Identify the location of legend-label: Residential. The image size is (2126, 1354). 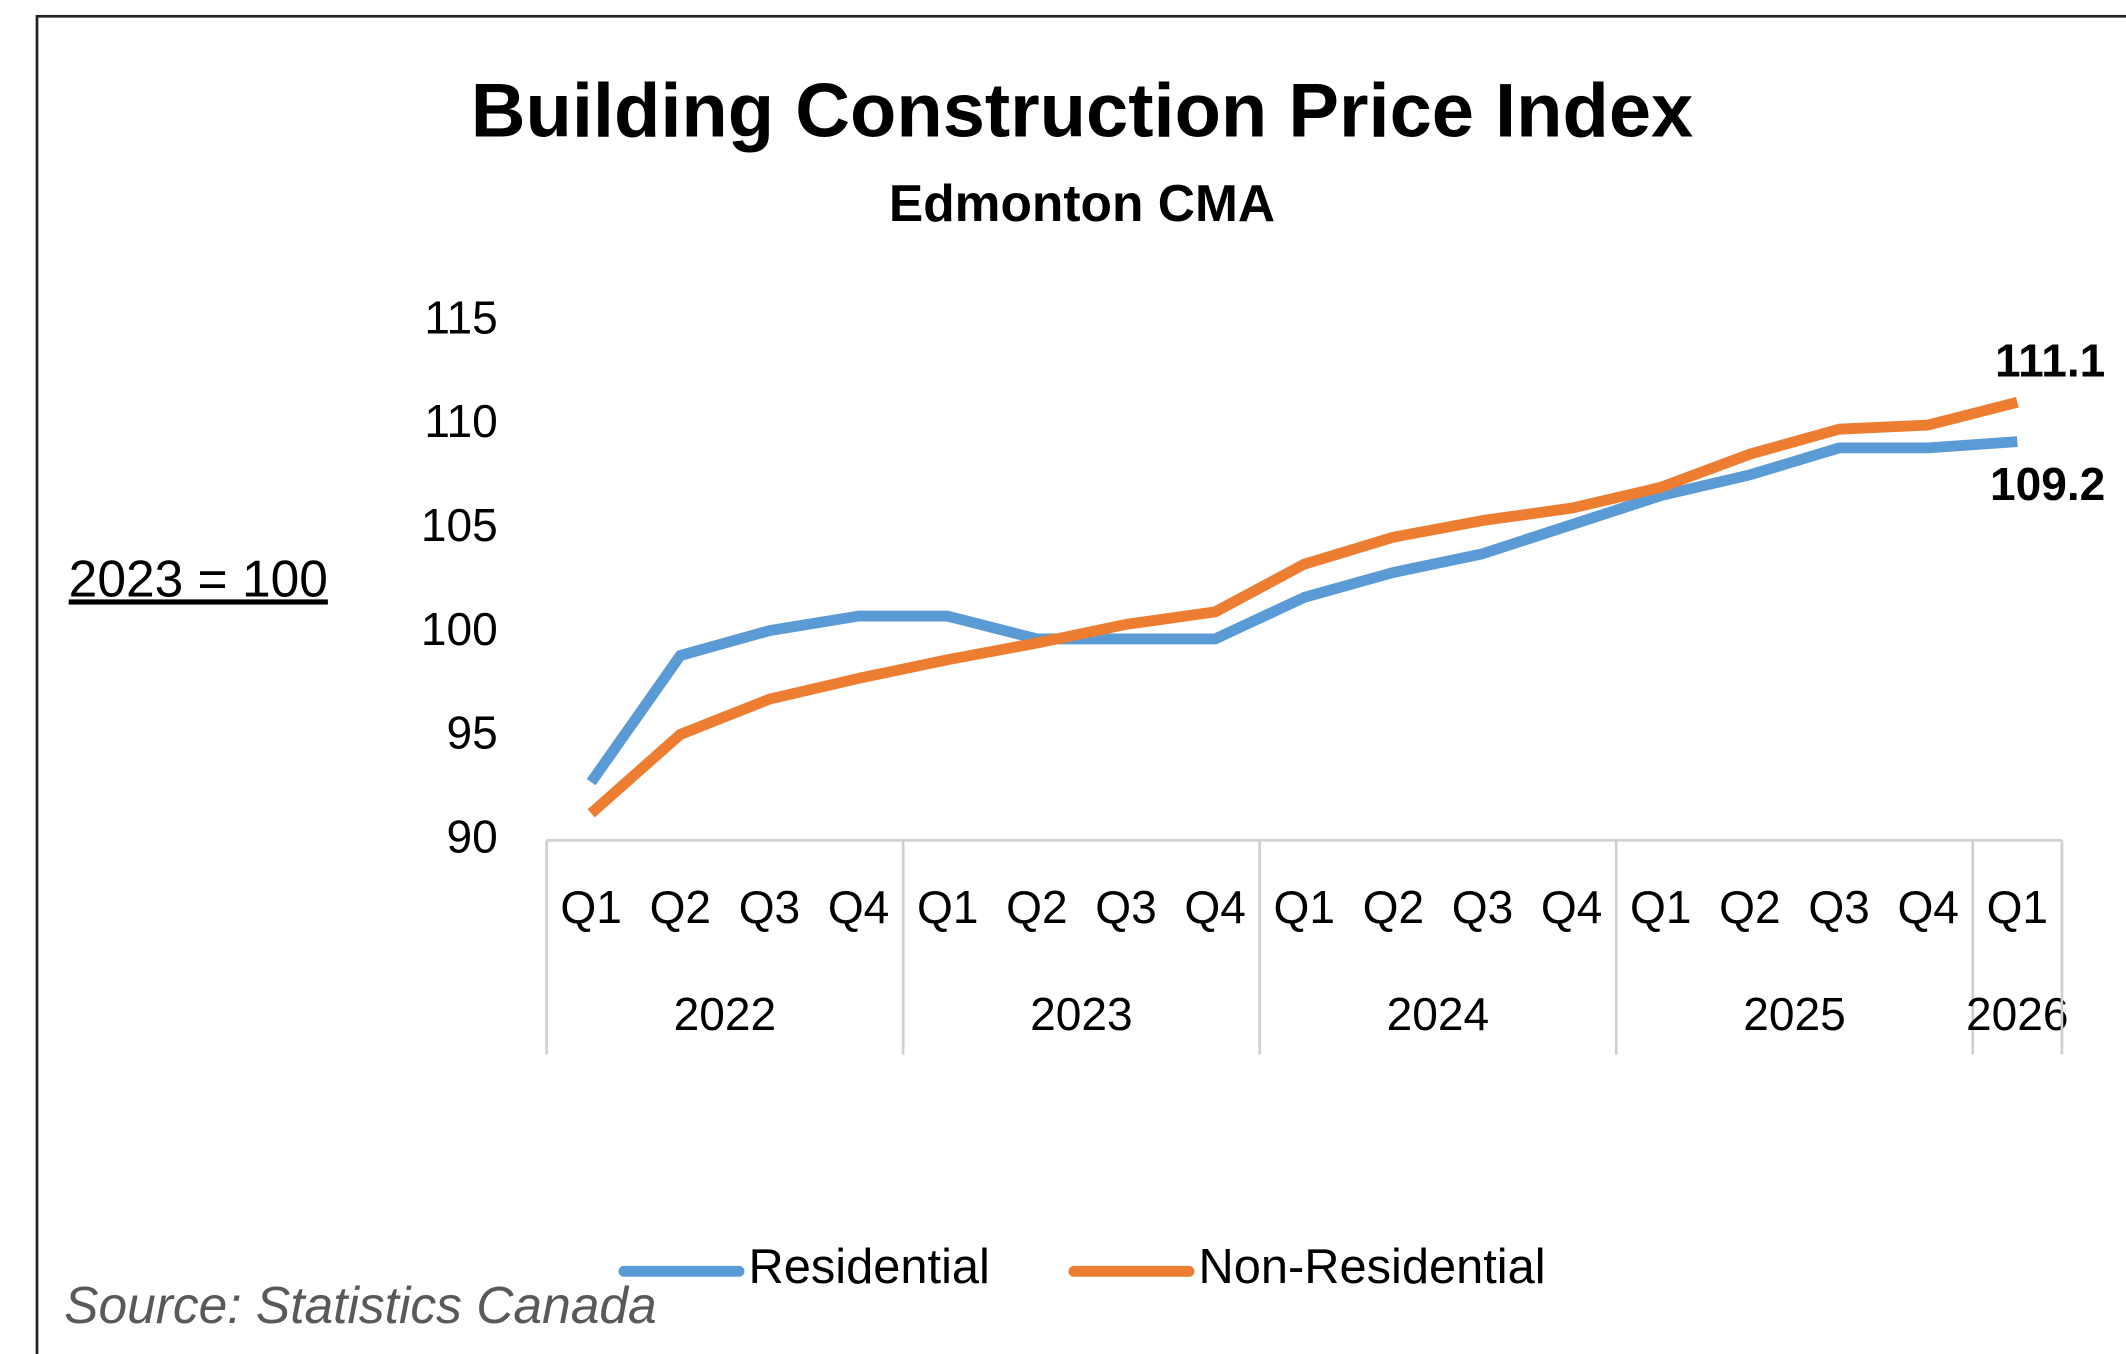
(869, 1267).